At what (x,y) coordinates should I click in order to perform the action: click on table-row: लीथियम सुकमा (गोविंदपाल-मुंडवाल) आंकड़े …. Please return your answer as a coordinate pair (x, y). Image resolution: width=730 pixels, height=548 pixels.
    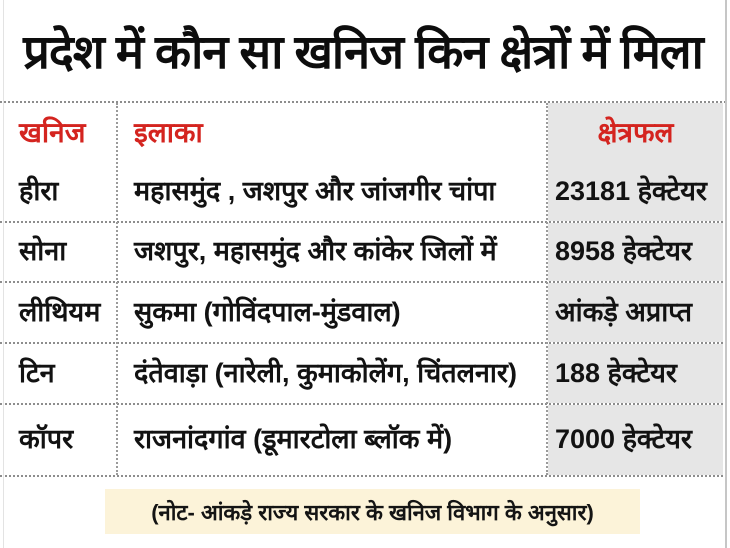
    Looking at the image, I should click on (361, 313).